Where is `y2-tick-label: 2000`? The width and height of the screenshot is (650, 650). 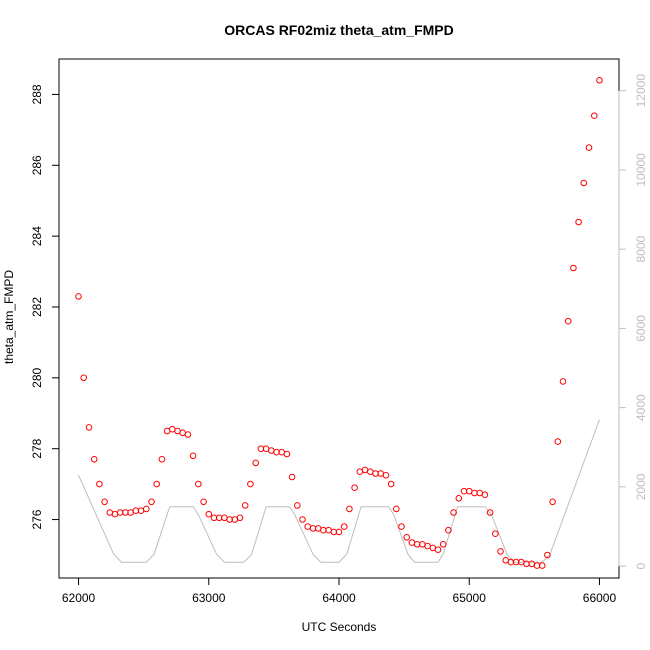
y2-tick-label: 2000 is located at coordinates (641, 486).